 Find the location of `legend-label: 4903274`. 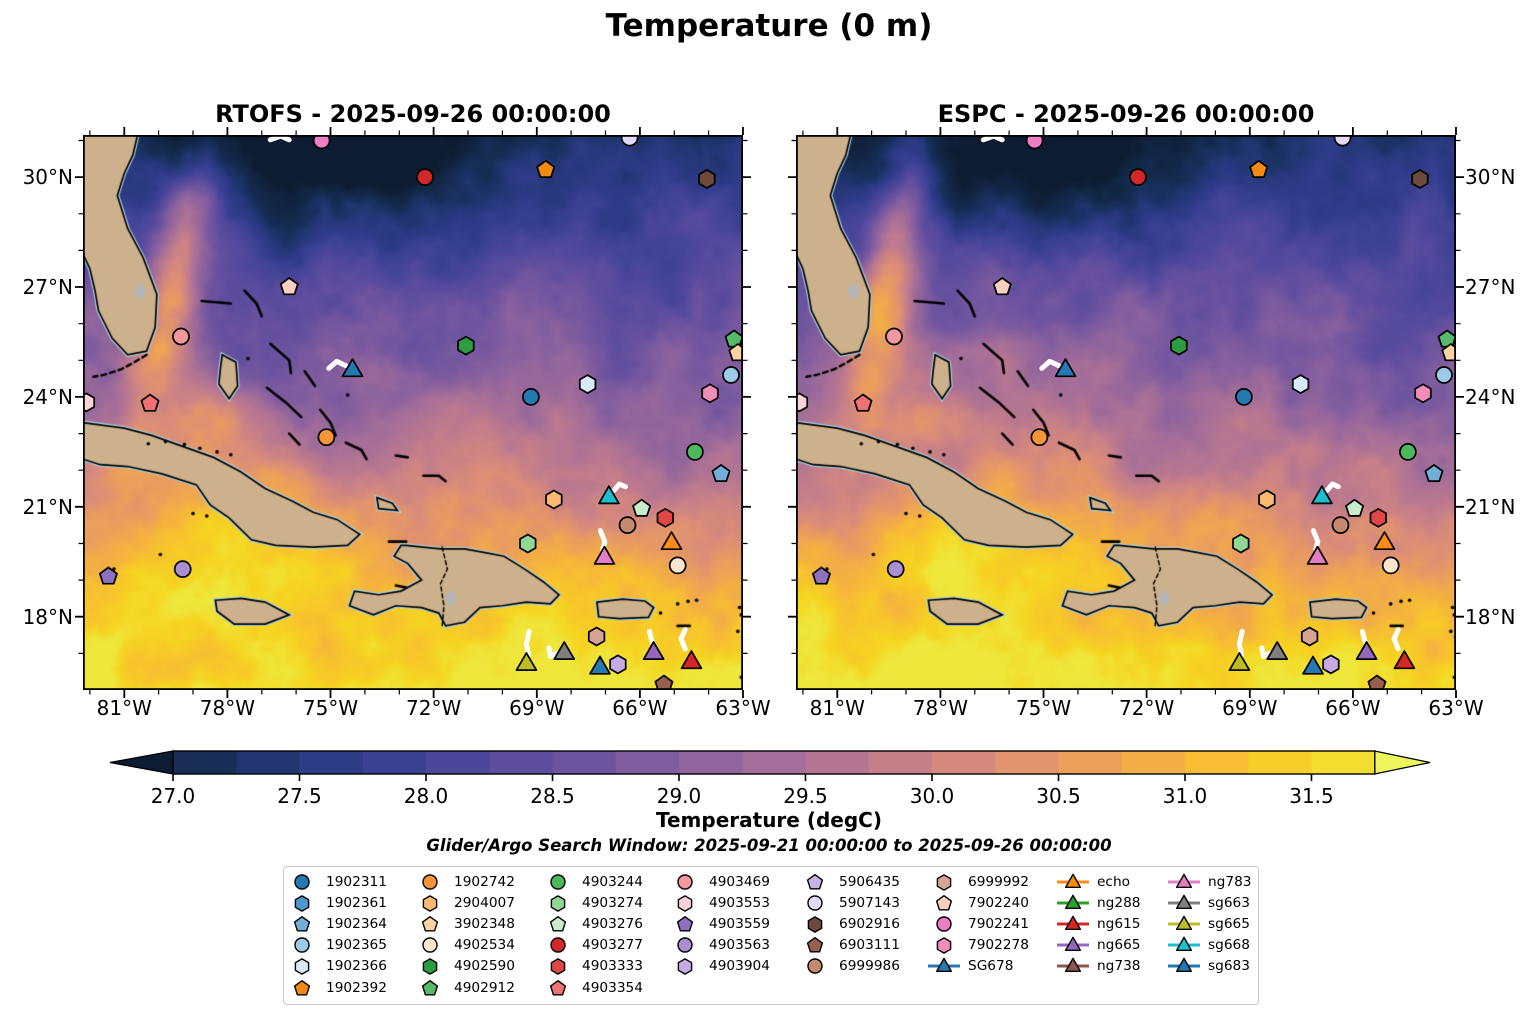

legend-label: 4903274 is located at coordinates (612, 902).